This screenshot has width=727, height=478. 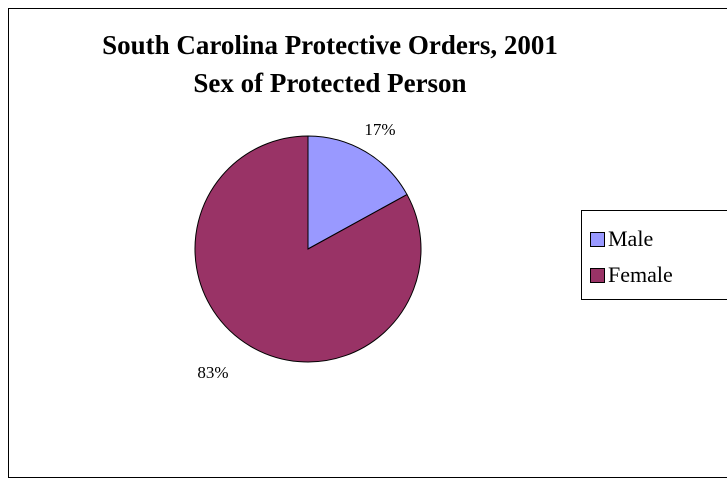 I want to click on legend-item-female: Female, so click(x=631, y=275).